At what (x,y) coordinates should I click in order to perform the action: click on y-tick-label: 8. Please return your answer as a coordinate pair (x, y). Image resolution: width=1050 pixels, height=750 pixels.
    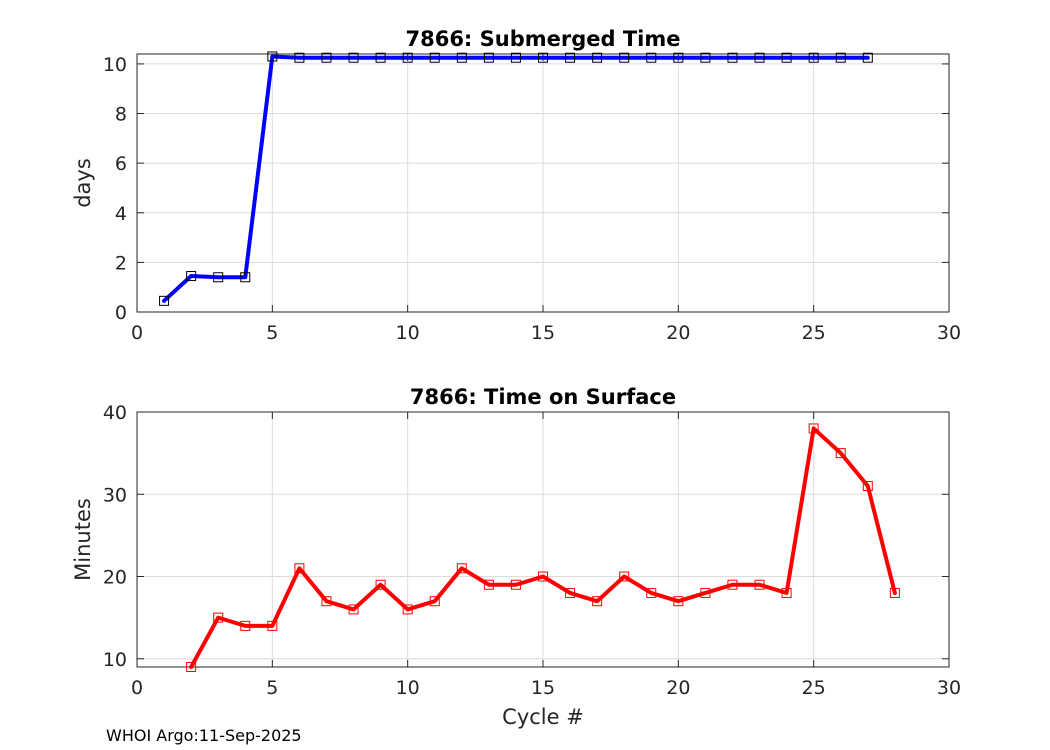
    Looking at the image, I should click on (121, 115).